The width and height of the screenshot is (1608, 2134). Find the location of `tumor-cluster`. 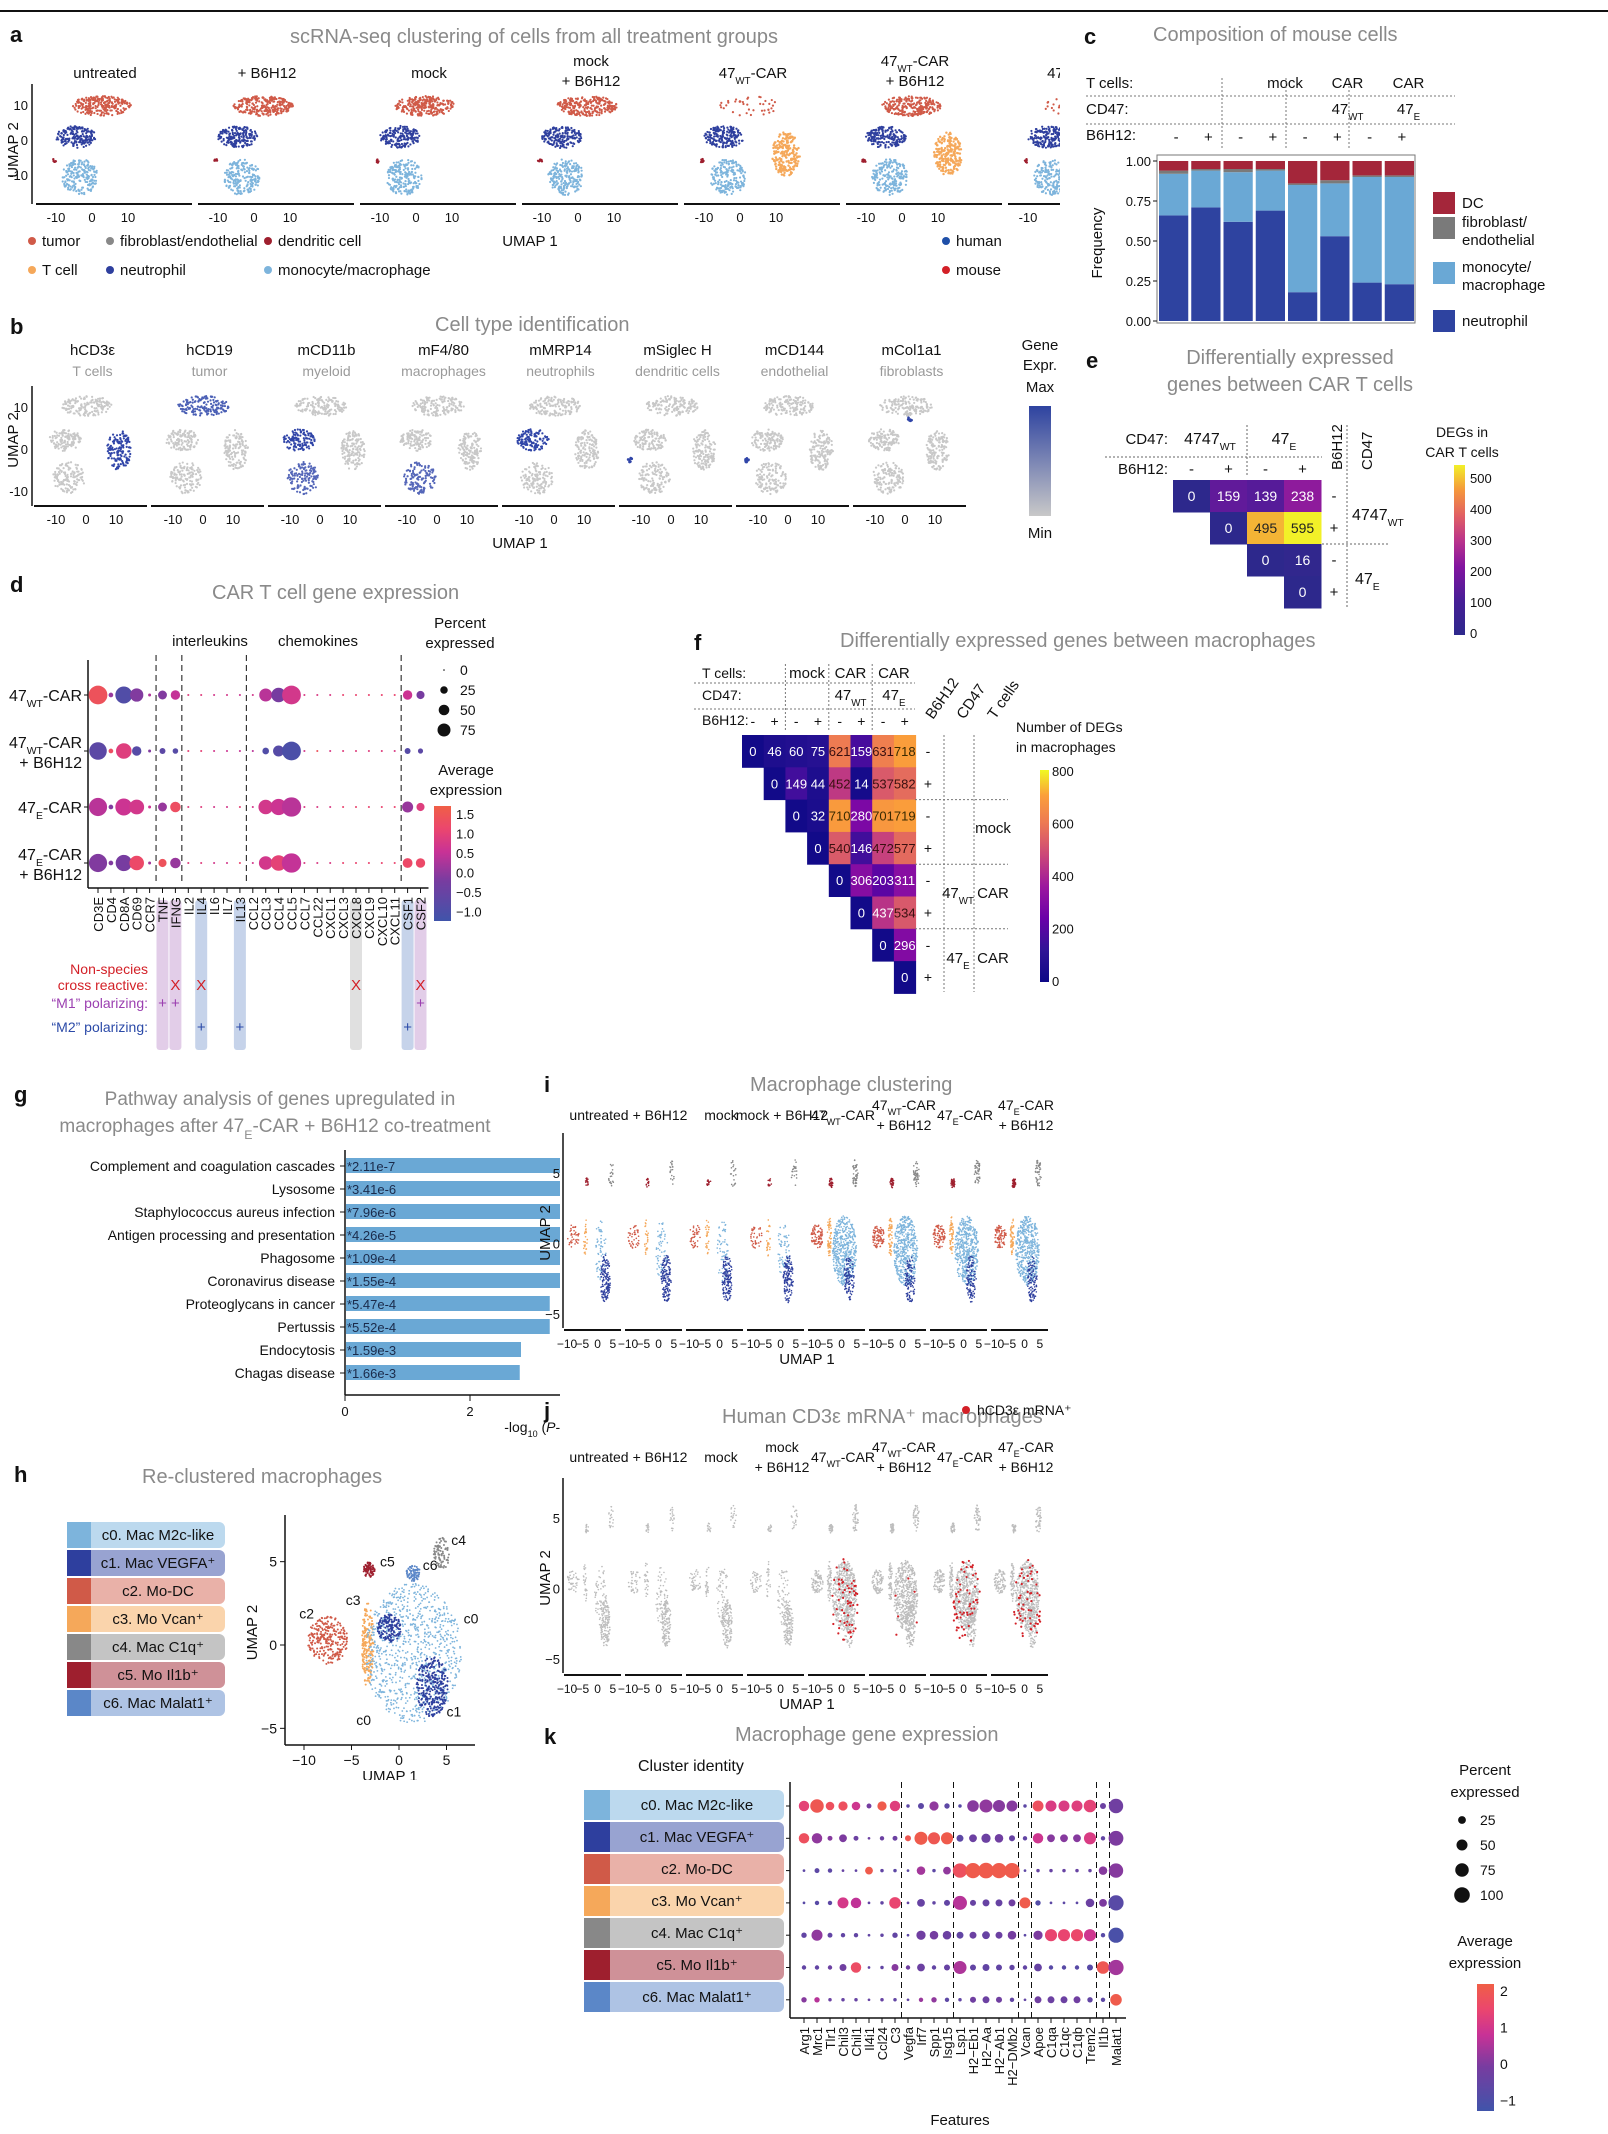

tumor-cluster is located at coordinates (263, 106).